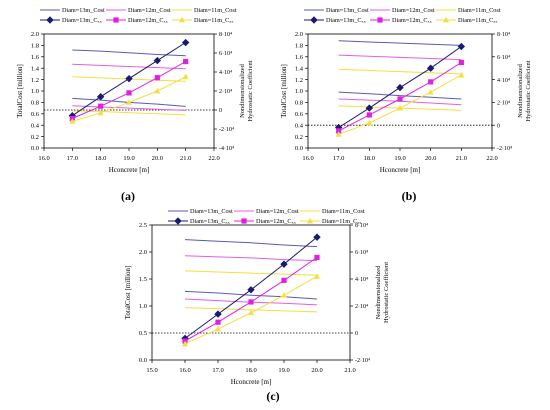 The height and width of the screenshot is (410, 550). I want to click on x-tick-label: 21.0, so click(185, 158).